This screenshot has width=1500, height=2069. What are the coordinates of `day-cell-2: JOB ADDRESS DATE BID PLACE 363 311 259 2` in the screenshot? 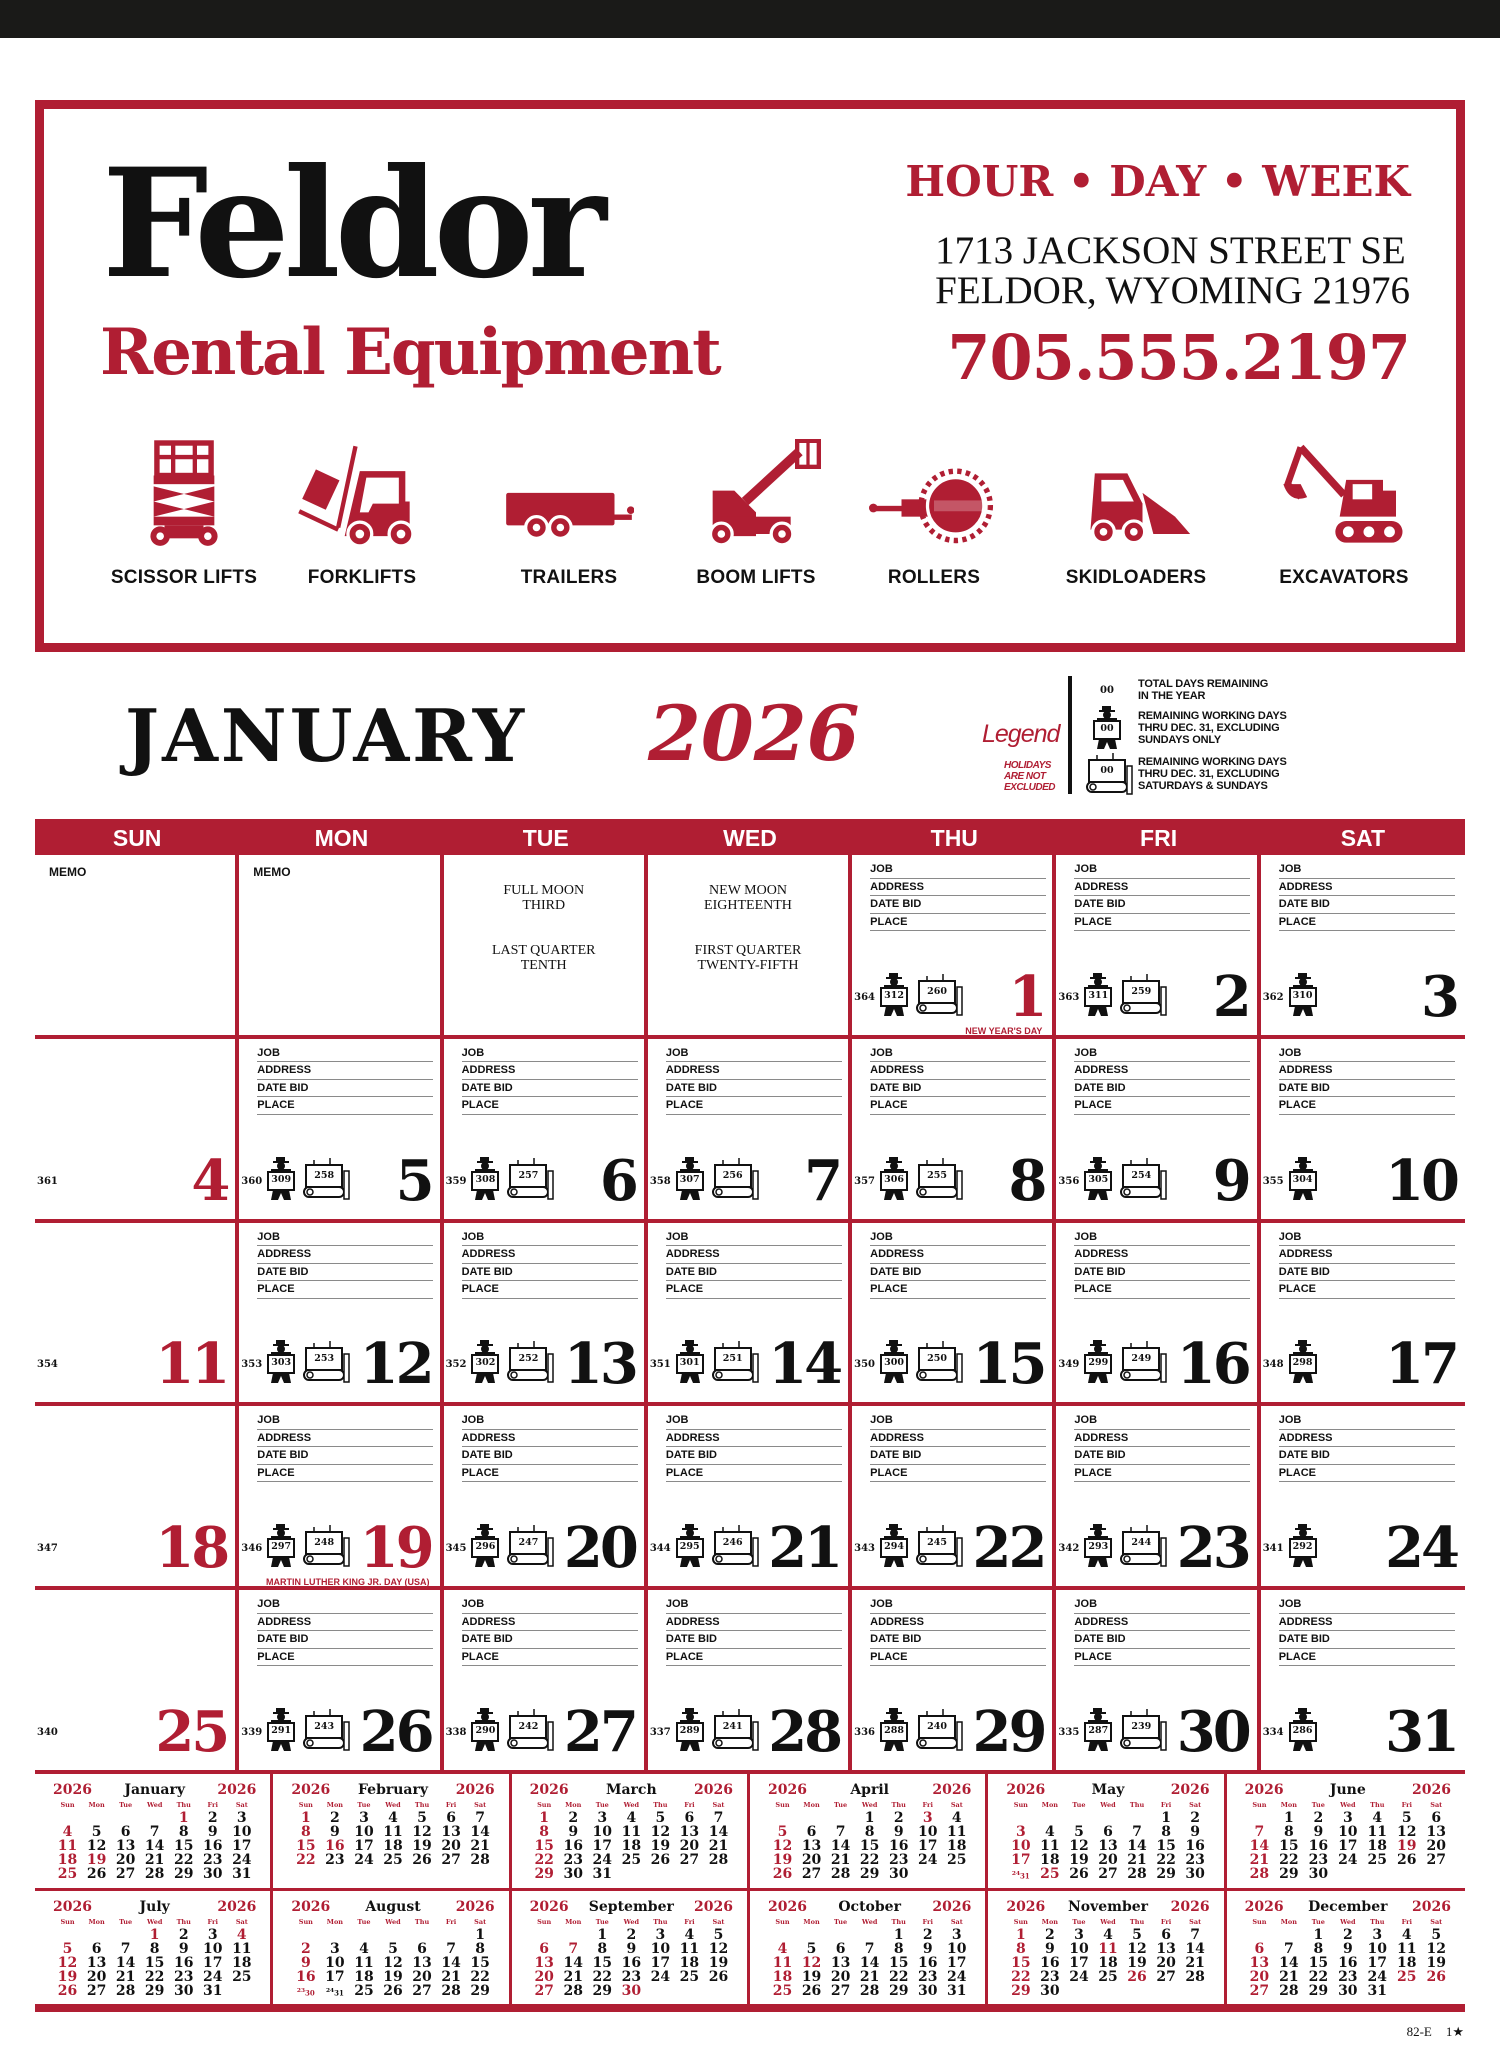 It's located at (1158, 947).